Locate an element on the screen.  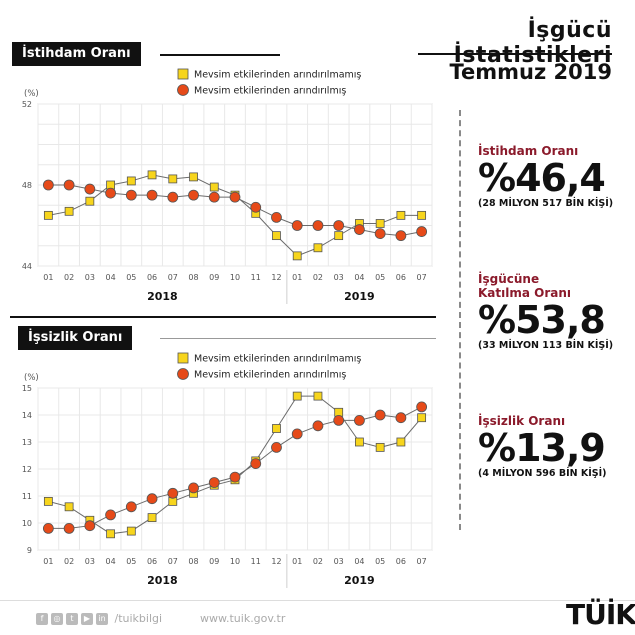
facebook-icon: f is located at coordinates (42, 619).